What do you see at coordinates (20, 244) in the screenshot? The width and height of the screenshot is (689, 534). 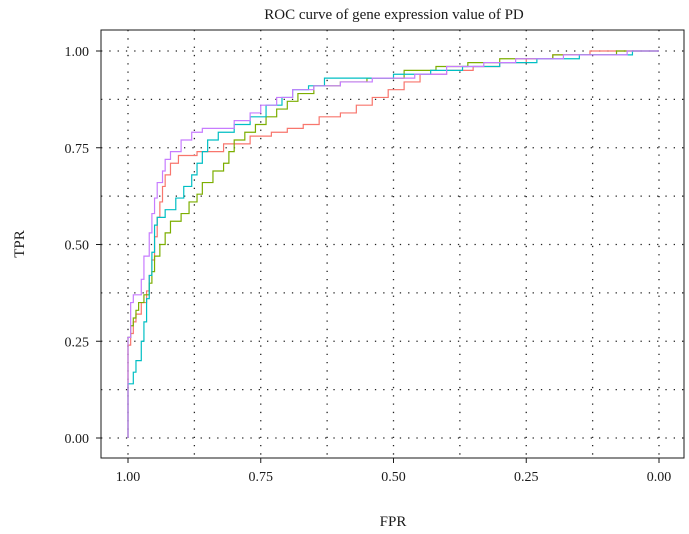 I see `y-axis-label: TPR` at bounding box center [20, 244].